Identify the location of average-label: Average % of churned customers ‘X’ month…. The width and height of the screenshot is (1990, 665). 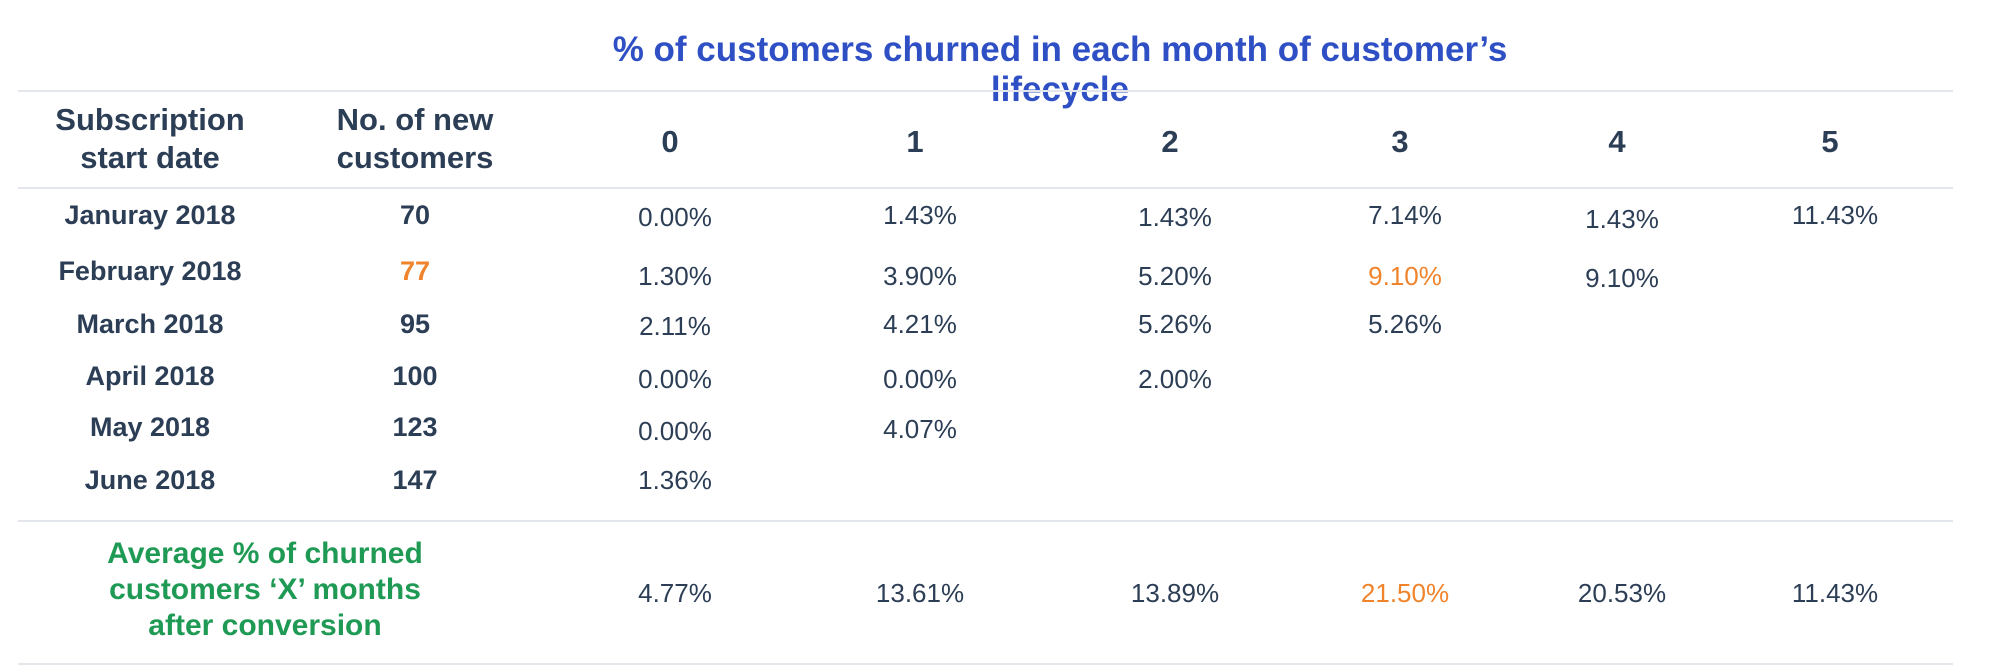
(265, 590).